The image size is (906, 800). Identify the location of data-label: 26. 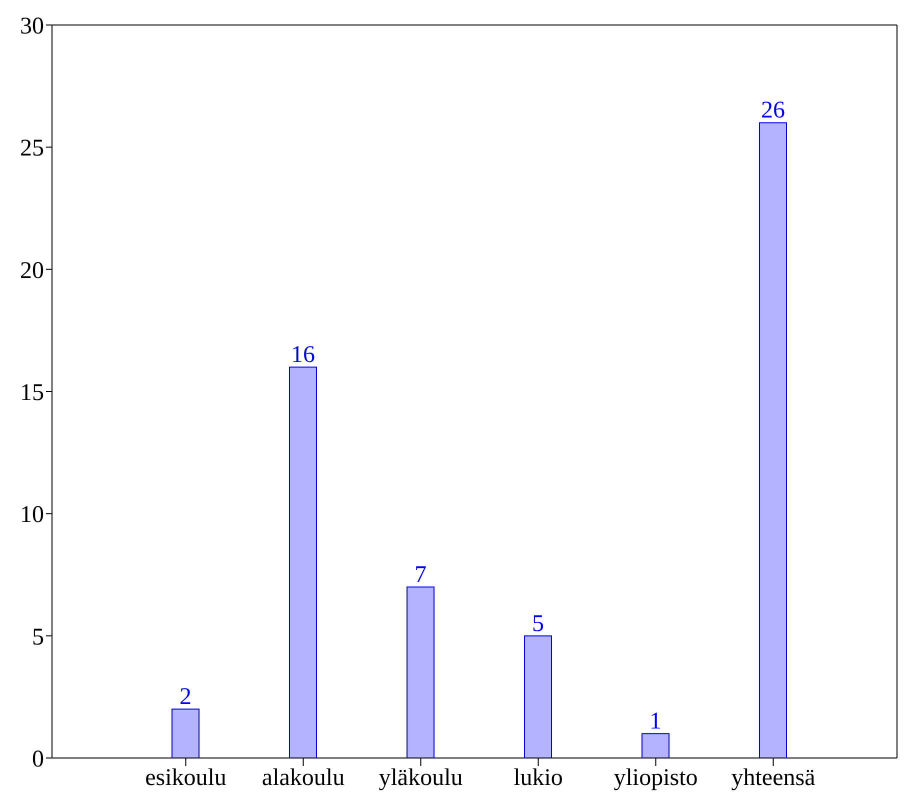
(773, 111).